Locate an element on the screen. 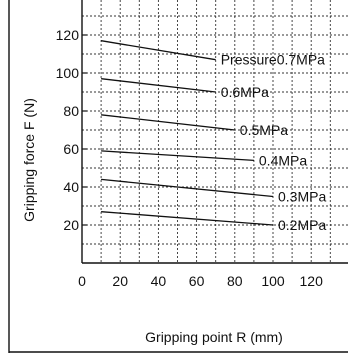  series-label: 0.2MPa is located at coordinates (302, 225).